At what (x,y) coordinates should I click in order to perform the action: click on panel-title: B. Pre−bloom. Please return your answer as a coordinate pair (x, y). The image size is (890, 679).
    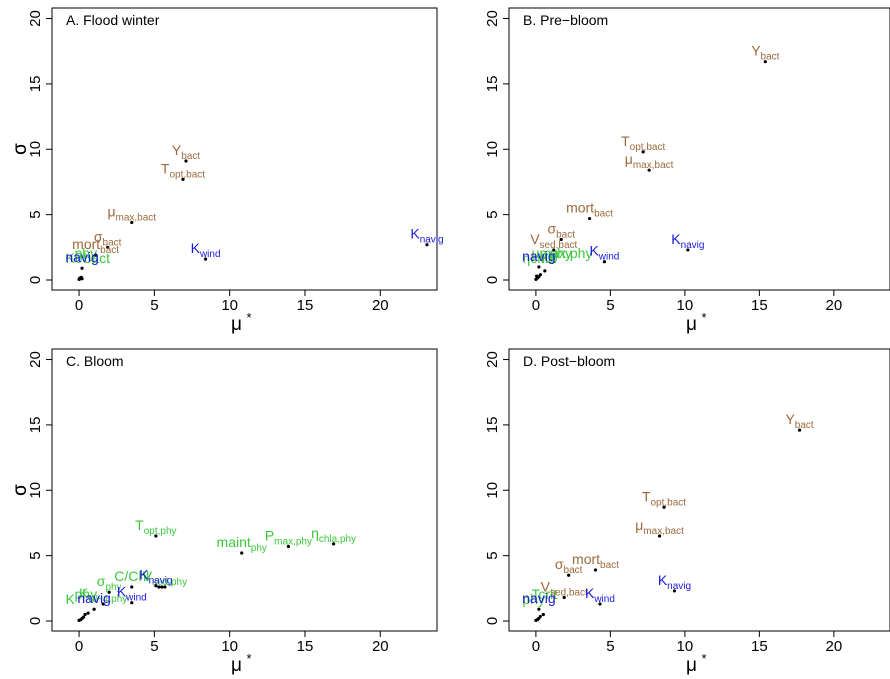
    Looking at the image, I should click on (565, 20).